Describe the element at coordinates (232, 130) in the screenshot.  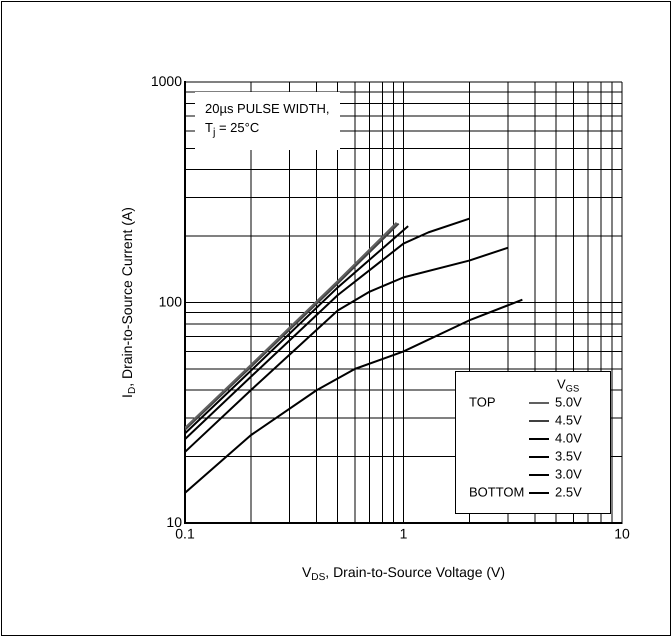
I see `annotation: T$_{j}$ = 25°C` at that location.